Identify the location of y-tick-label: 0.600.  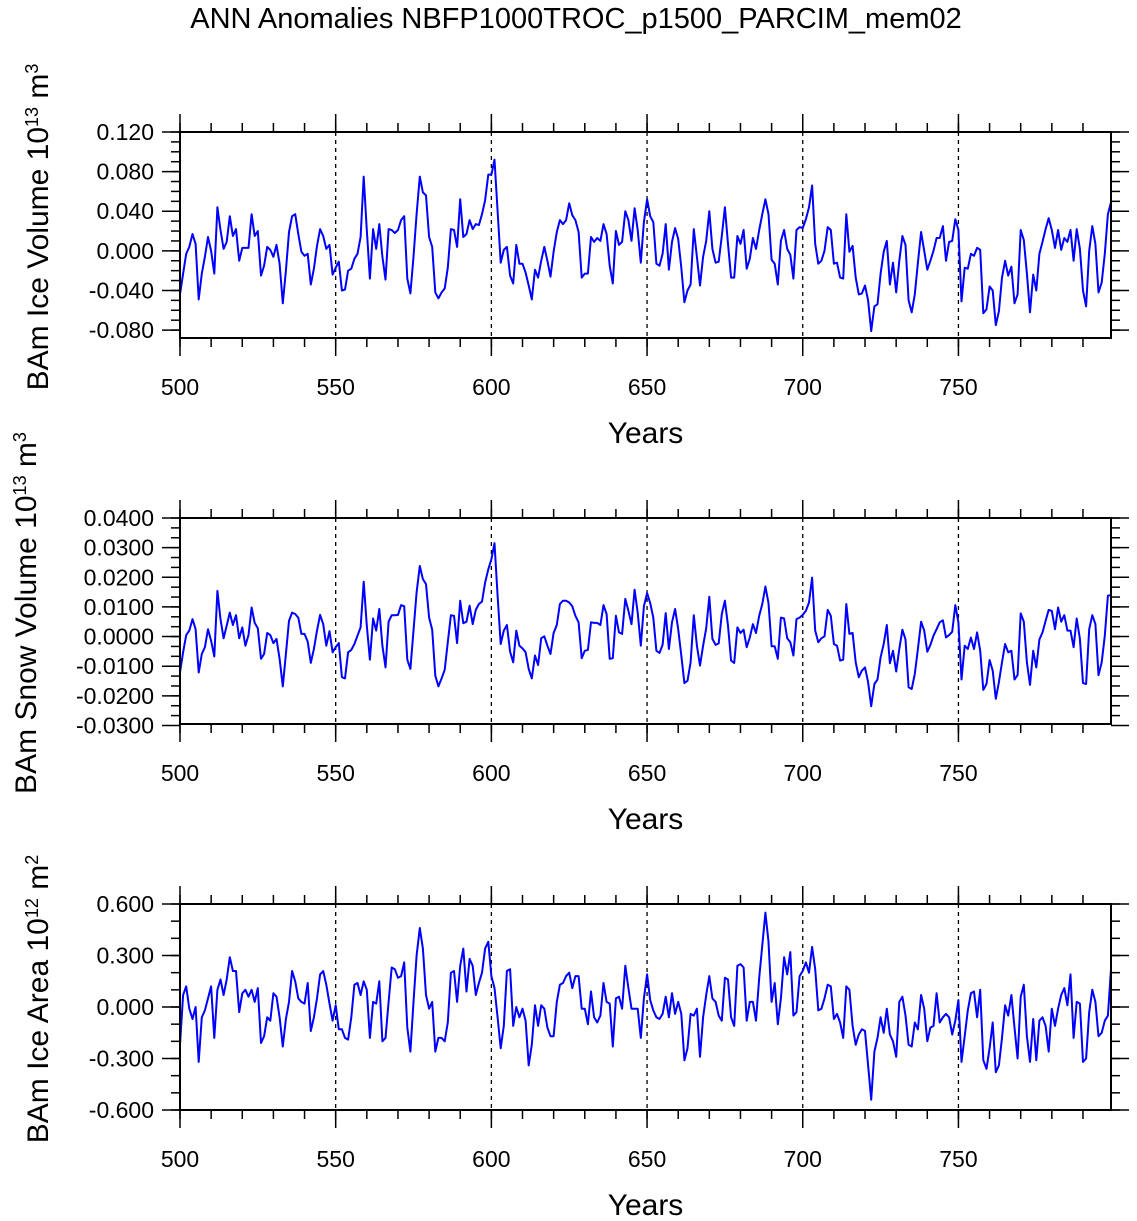
(125, 904).